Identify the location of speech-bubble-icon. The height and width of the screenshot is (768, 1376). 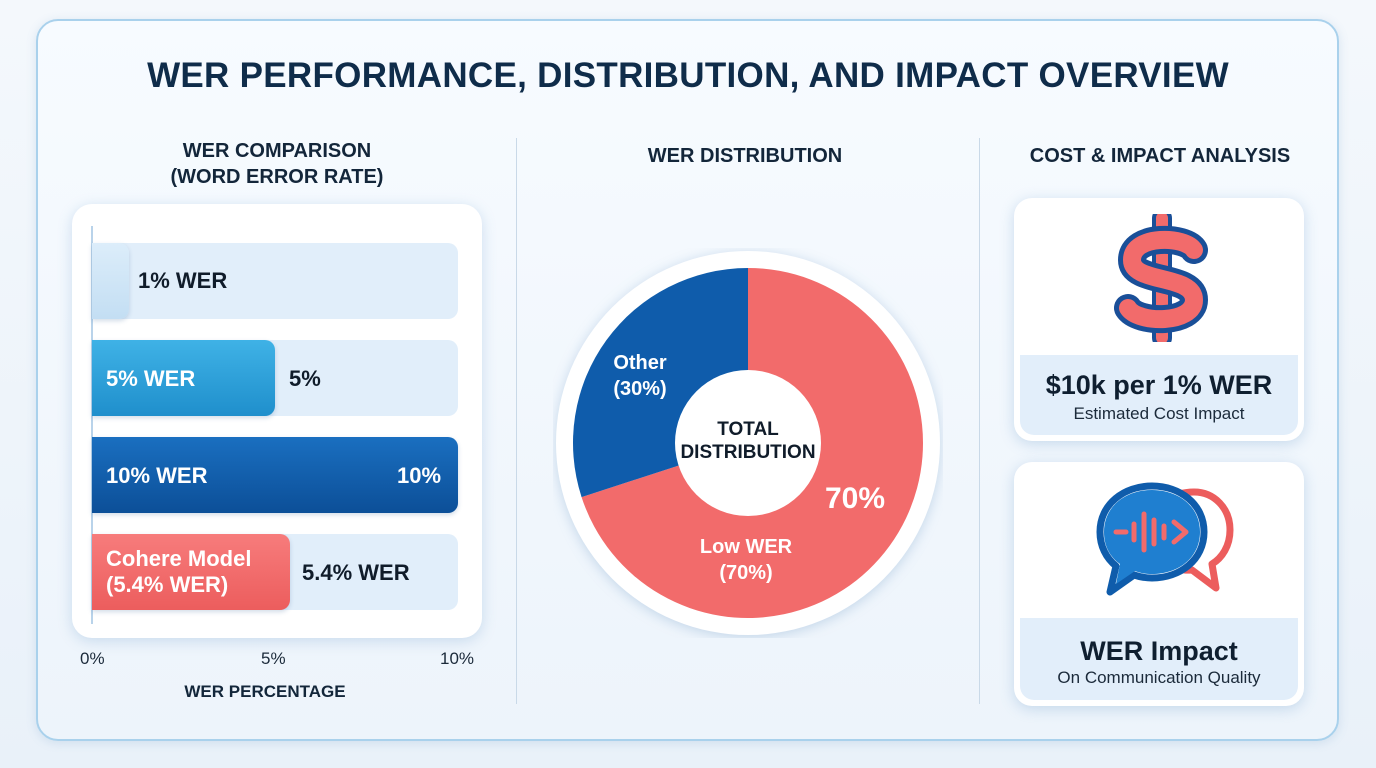
(1165, 539).